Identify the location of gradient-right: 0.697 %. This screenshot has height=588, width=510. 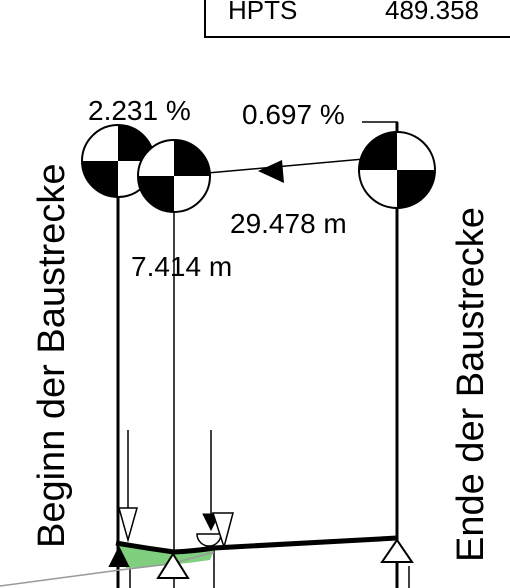
(293, 114).